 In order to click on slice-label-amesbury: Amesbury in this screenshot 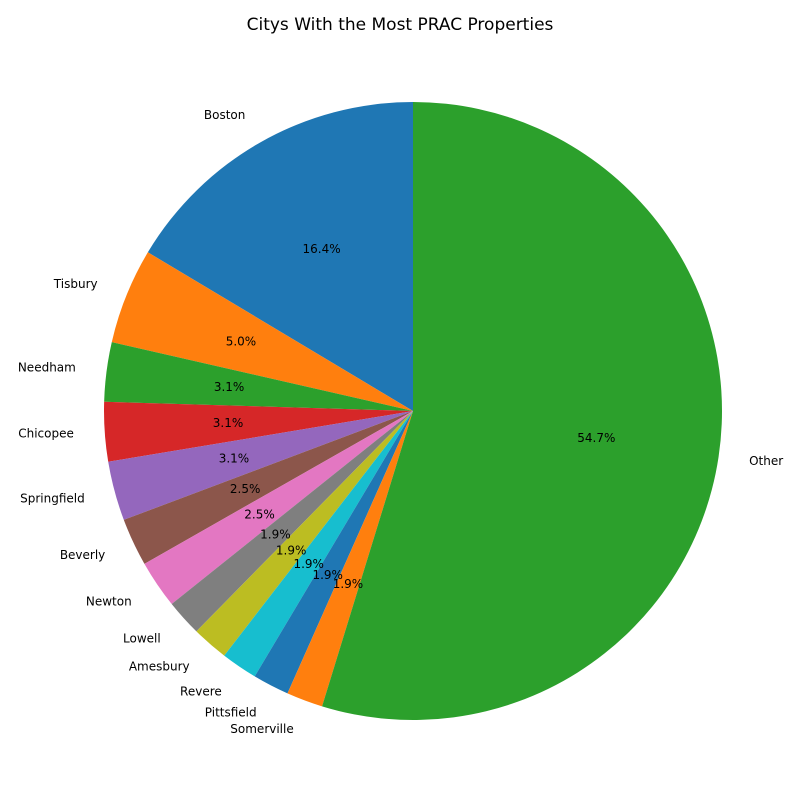, I will do `click(159, 667)`.